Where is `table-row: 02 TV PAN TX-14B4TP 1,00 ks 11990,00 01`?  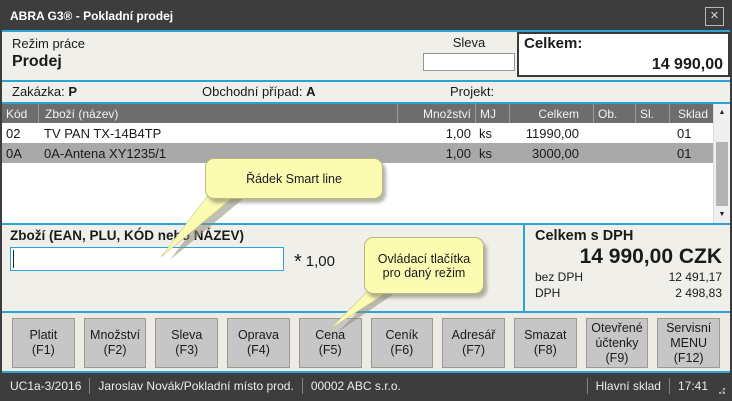
table-row: 02 TV PAN TX-14B4TP 1,00 ks 11990,00 01 is located at coordinates (357, 133).